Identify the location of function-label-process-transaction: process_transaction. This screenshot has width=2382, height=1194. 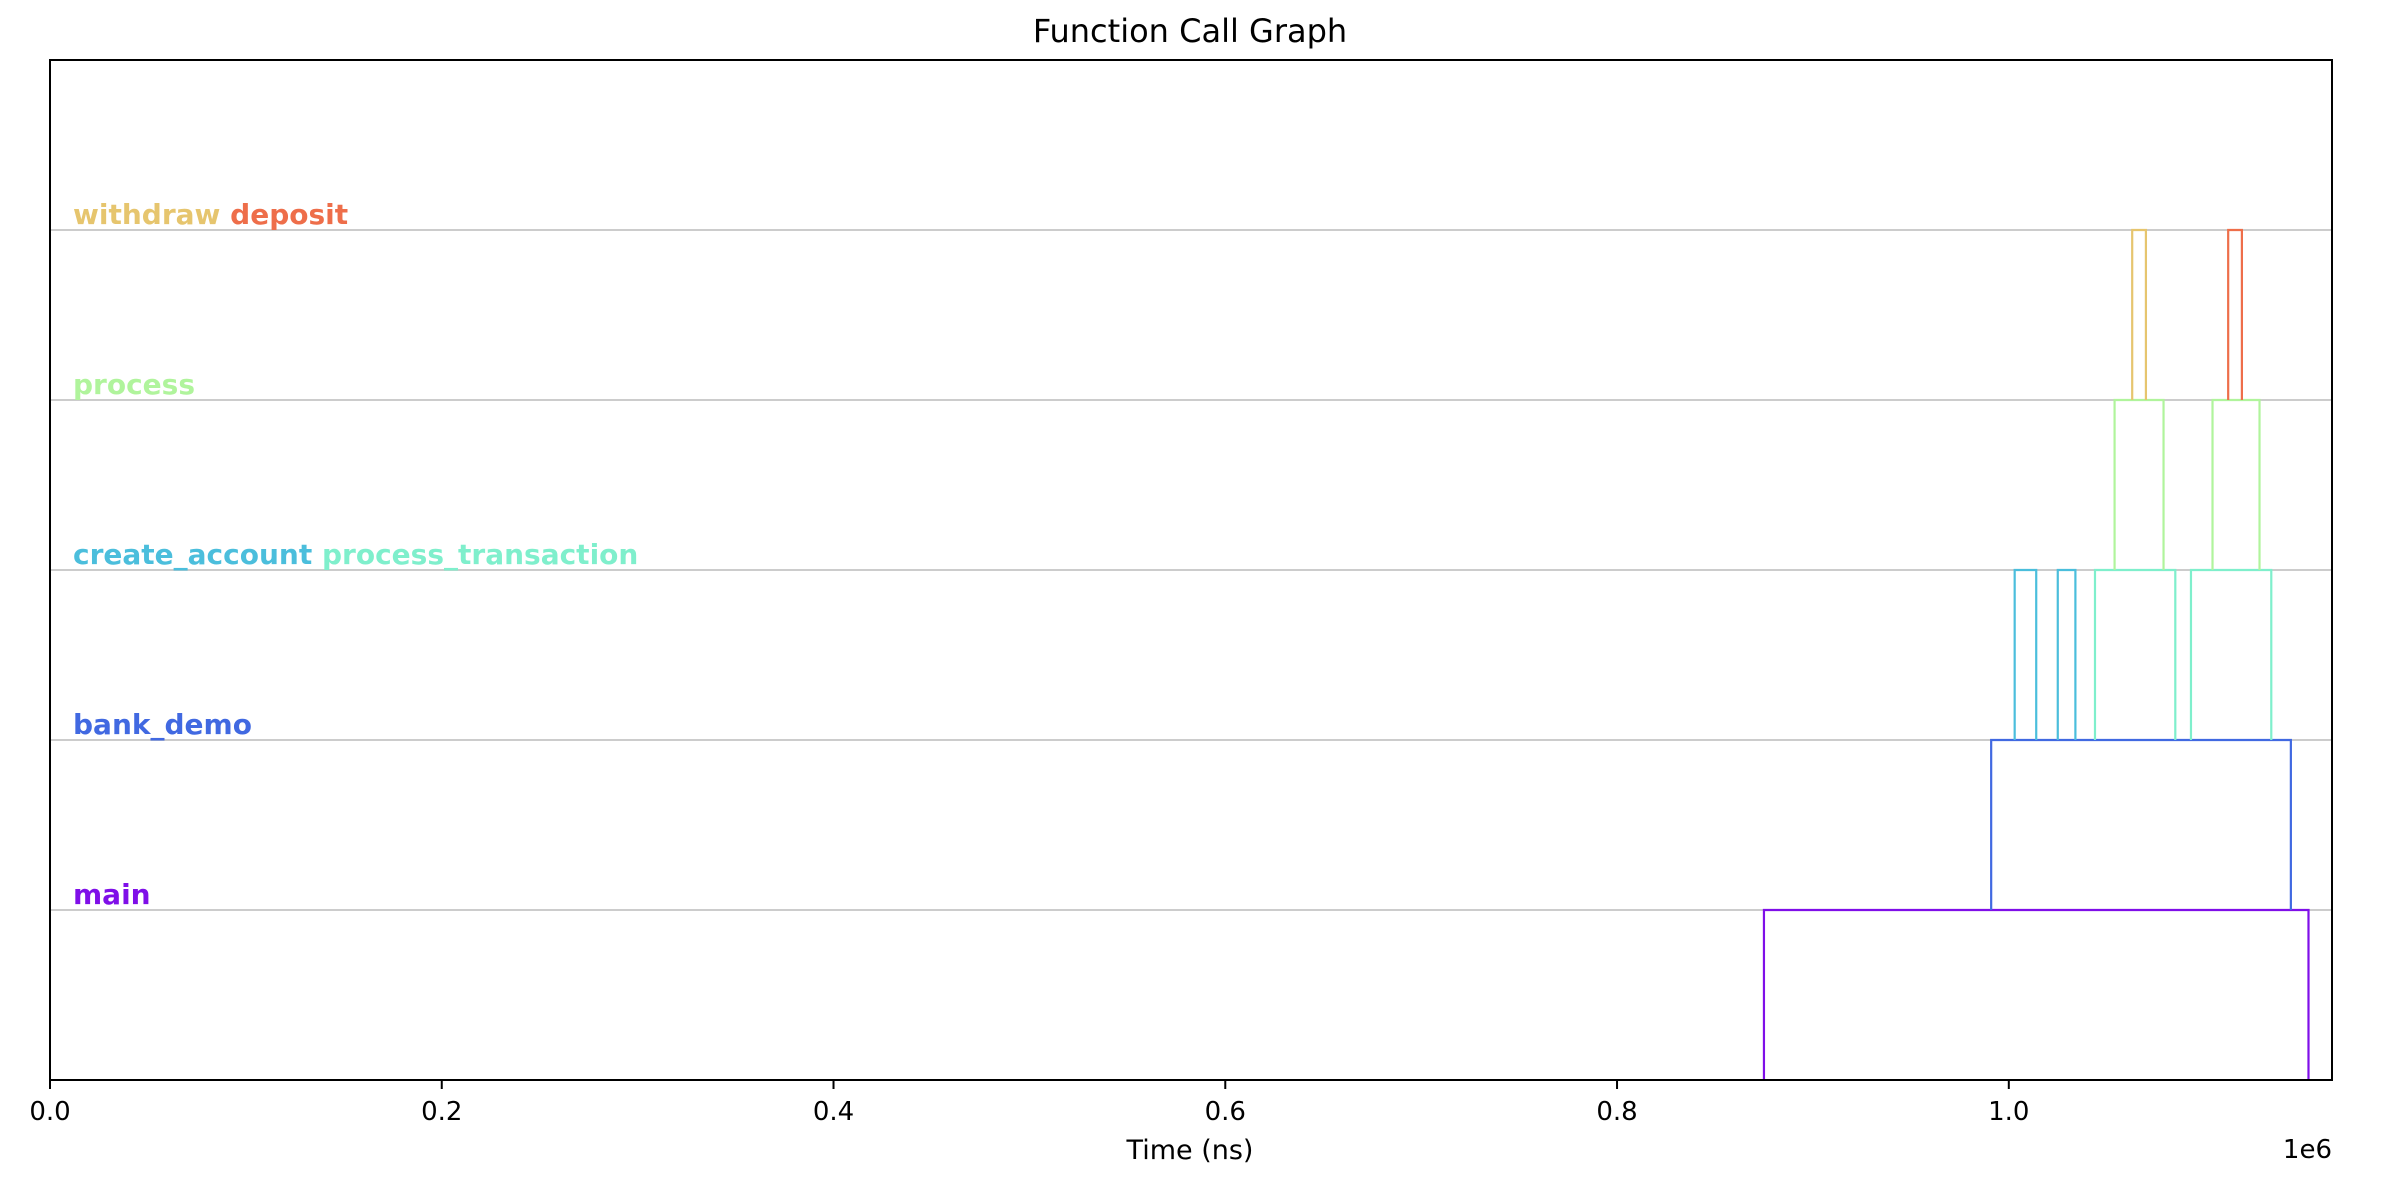
(475, 554).